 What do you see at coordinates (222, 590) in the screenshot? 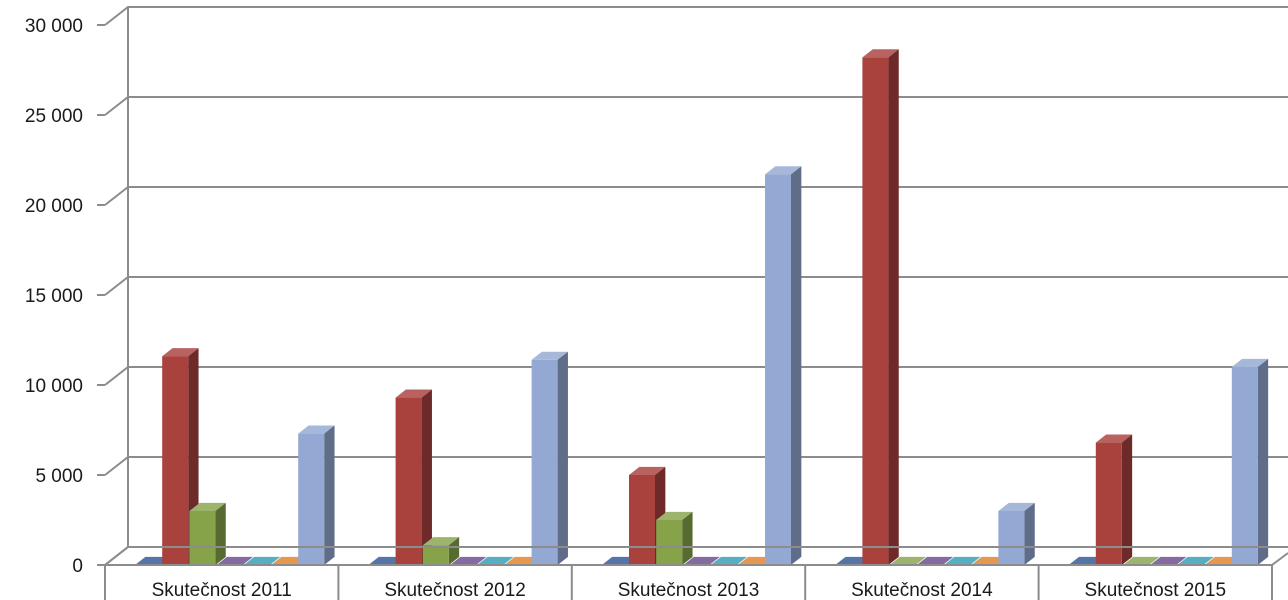
I see `x-category-label: Skutečnost 2011` at bounding box center [222, 590].